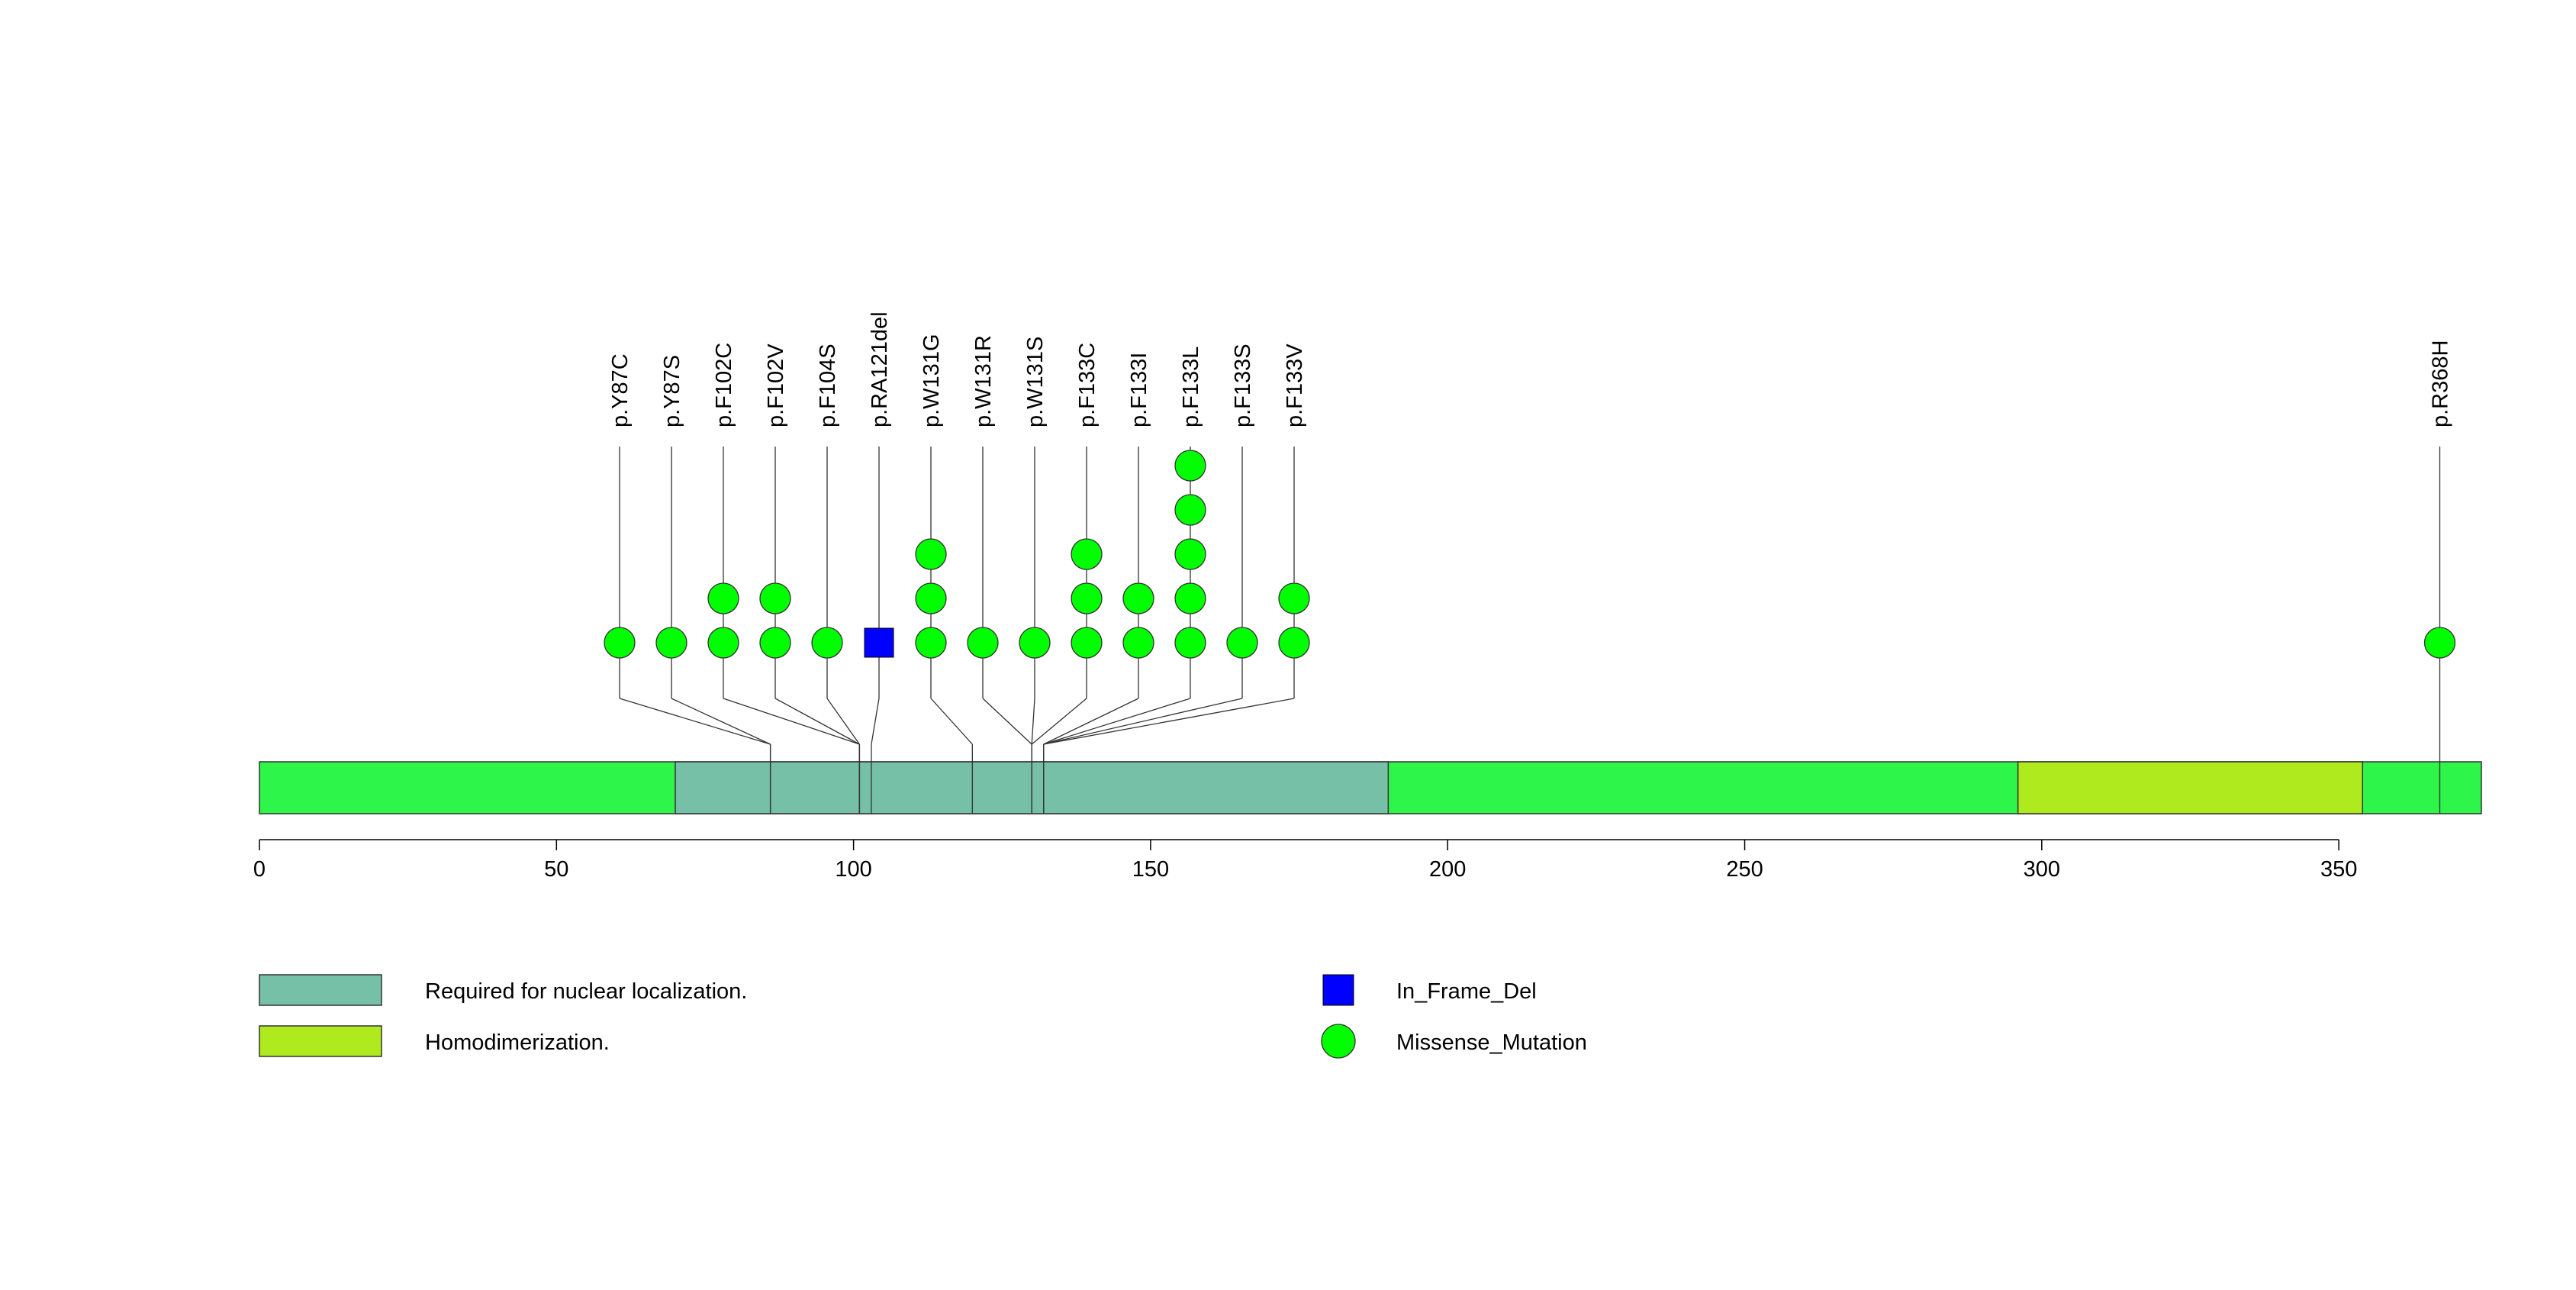 This screenshot has width=2576, height=1290. I want to click on protein-backbone-layer, so click(1370, 788).